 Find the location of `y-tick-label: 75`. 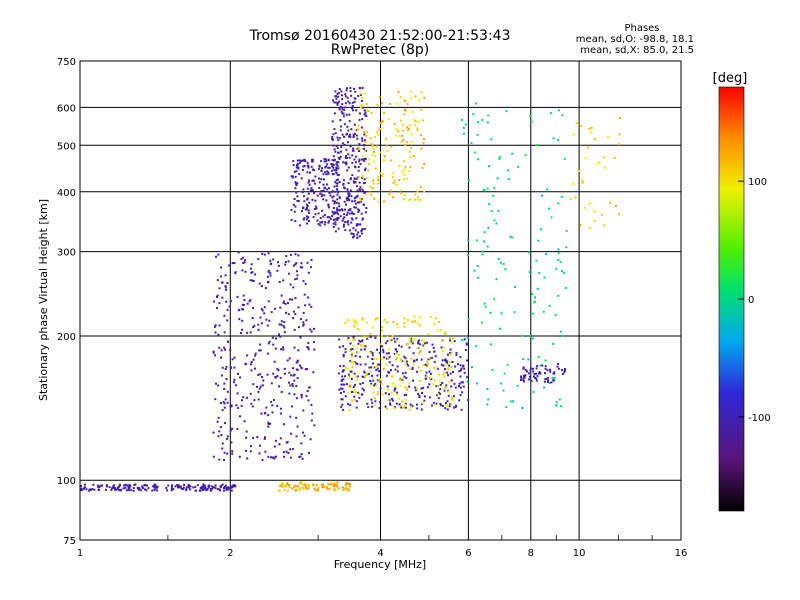

y-tick-label: 75 is located at coordinates (69, 541).